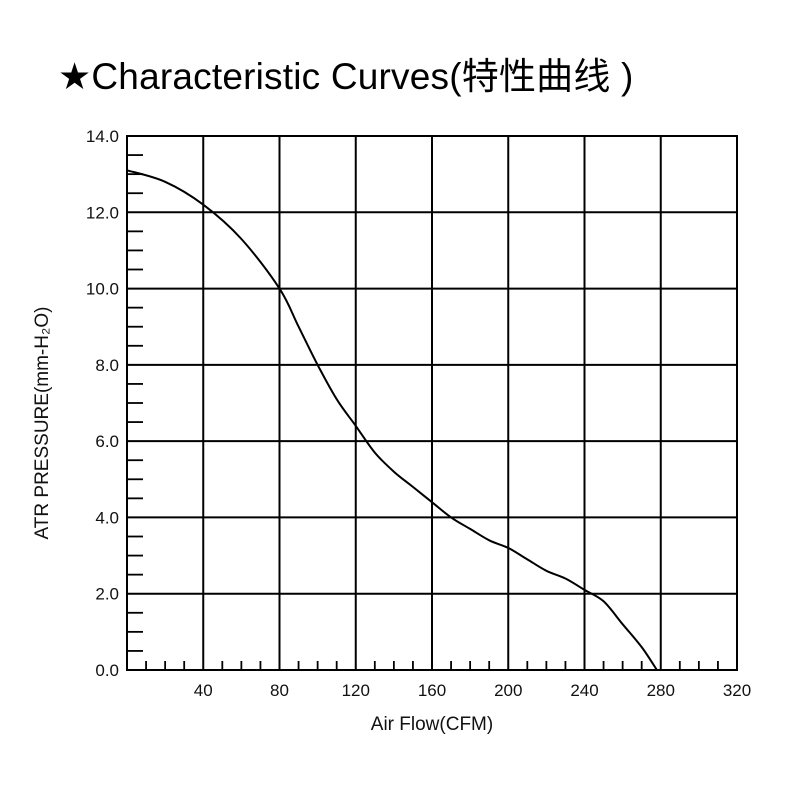 This screenshot has width=800, height=800. What do you see at coordinates (584, 690) in the screenshot?
I see `x-tick-label: 240` at bounding box center [584, 690].